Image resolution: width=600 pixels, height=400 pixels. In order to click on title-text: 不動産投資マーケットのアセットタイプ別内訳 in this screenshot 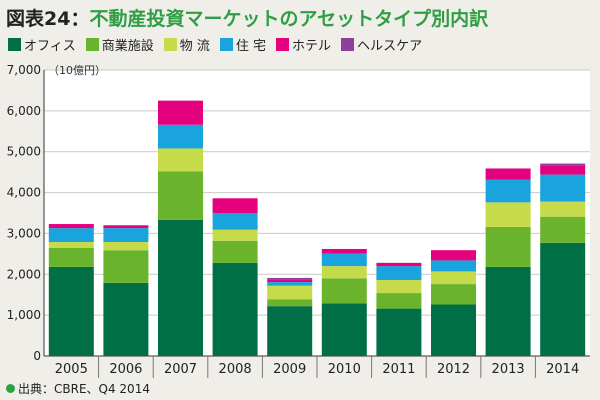, I will do `click(289, 19)`.